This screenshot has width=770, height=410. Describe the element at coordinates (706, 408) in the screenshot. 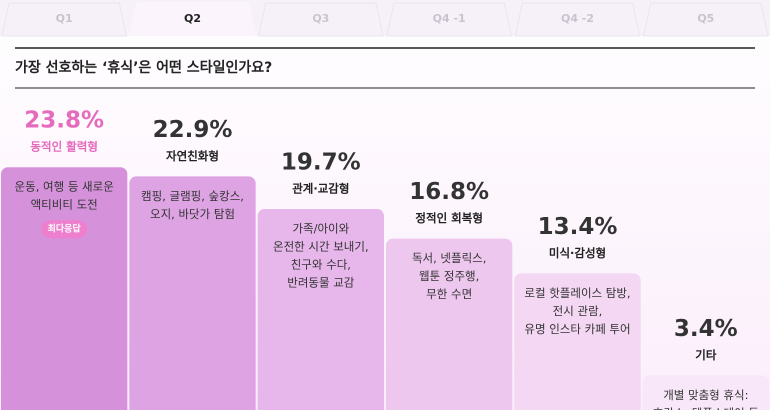

I see `description: 호캉스, 템플스테이 등` at that location.